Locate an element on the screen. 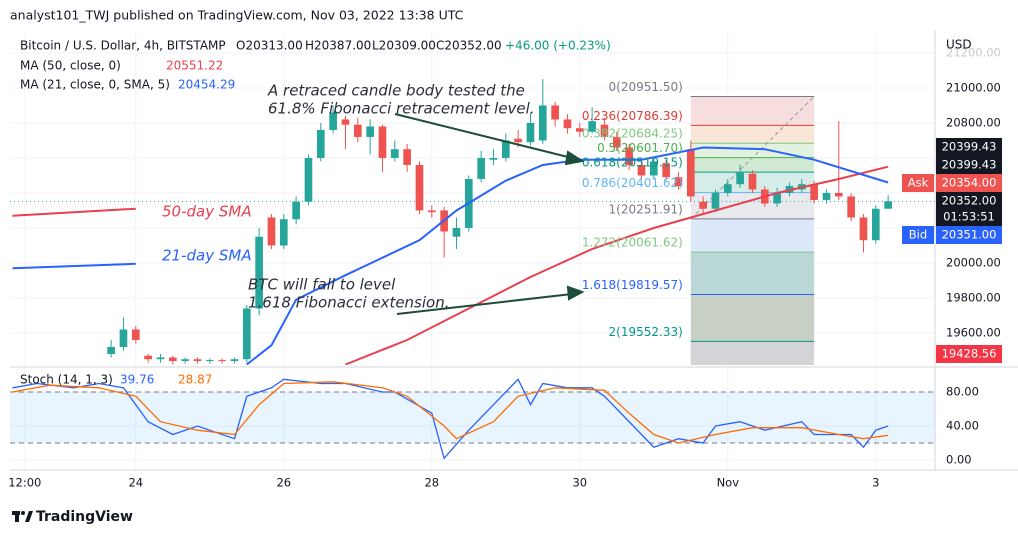  x-tick-label: 30 is located at coordinates (579, 483).